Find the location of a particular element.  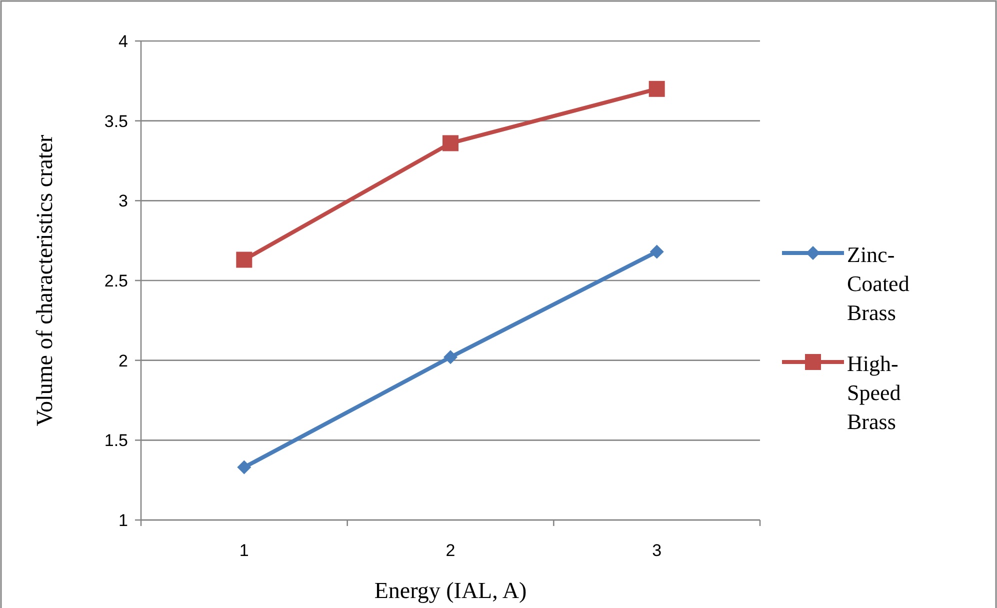

y-tick-label: 2 is located at coordinates (123, 360).